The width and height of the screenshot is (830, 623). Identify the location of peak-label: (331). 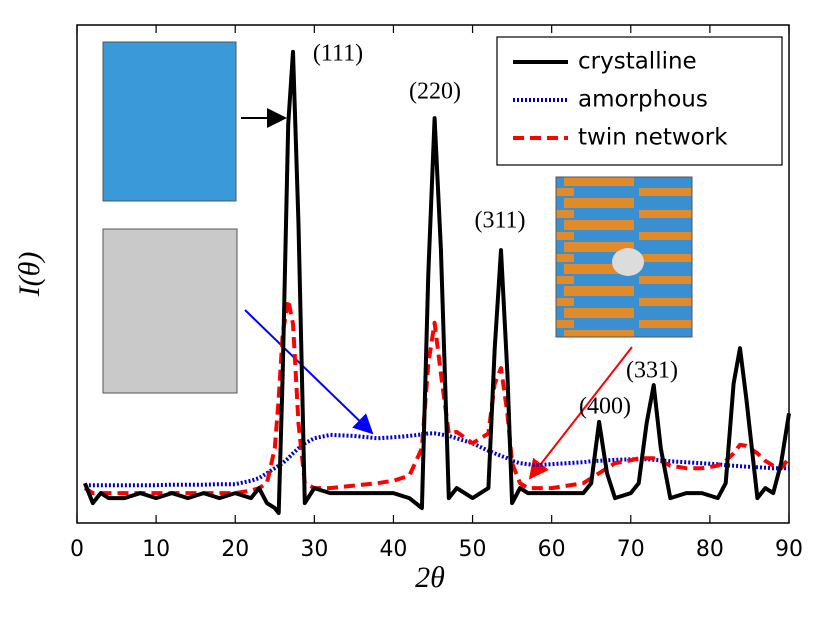
(652, 371).